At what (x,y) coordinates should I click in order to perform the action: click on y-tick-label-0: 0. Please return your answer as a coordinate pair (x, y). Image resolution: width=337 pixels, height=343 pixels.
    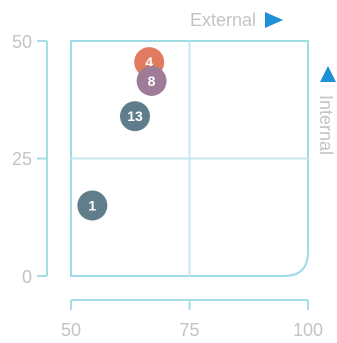
    Looking at the image, I should click on (27, 277).